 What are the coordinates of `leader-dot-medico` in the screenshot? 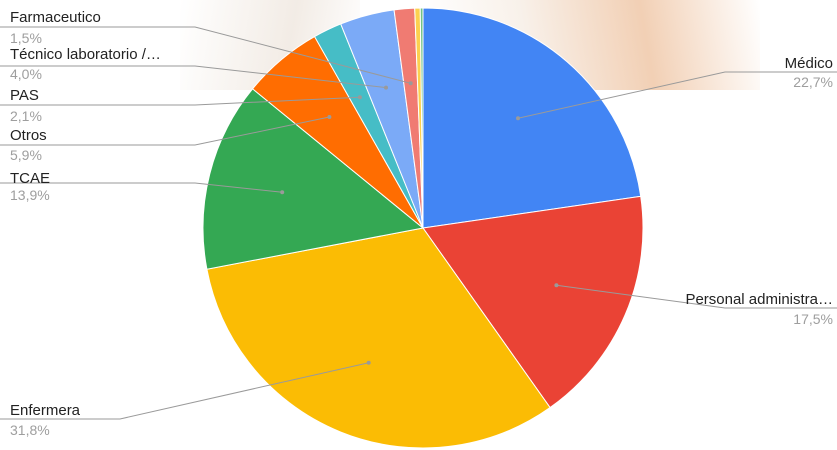 It's located at (518, 118).